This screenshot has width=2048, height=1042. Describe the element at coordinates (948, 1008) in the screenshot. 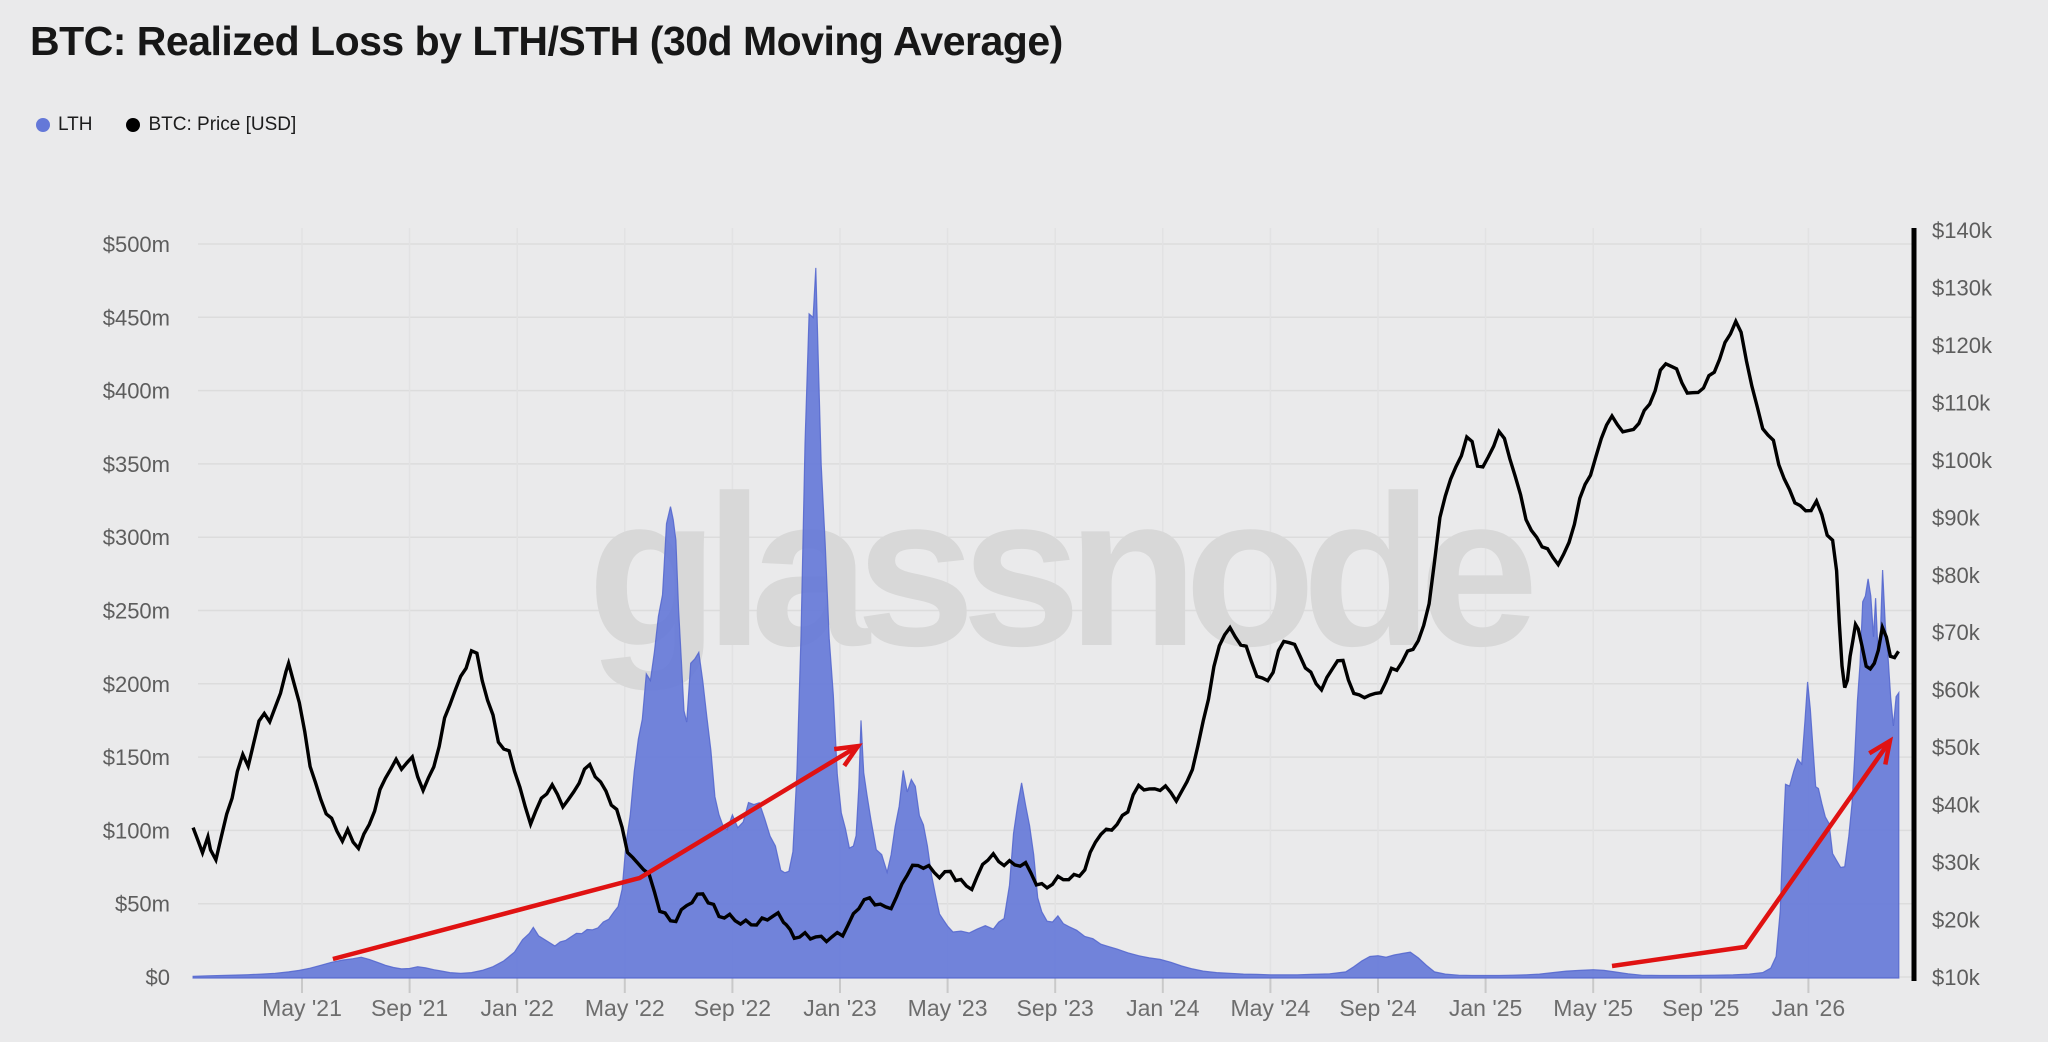

I see `x-axis-label: May '23` at that location.